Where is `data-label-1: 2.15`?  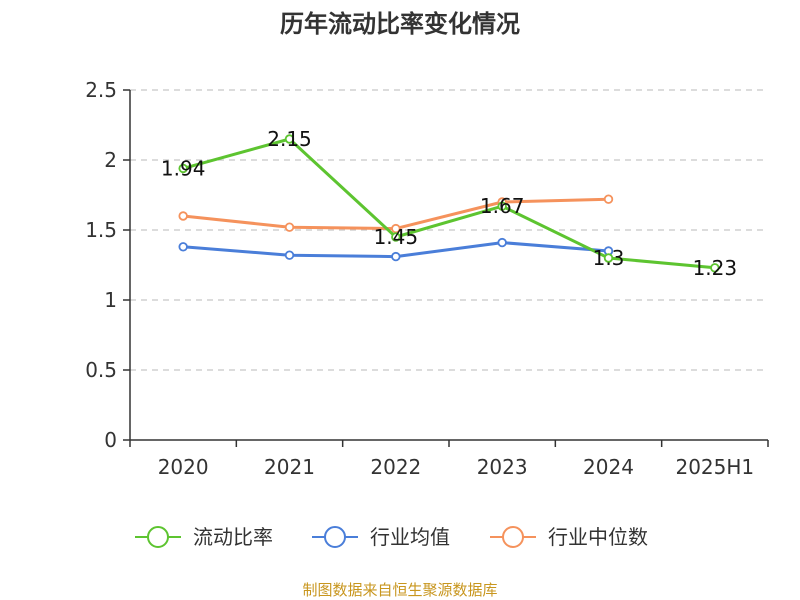 data-label-1: 2.15 is located at coordinates (289, 139).